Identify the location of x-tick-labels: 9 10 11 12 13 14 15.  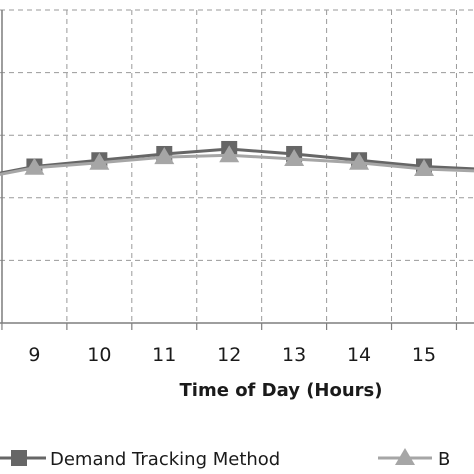
(232, 355).